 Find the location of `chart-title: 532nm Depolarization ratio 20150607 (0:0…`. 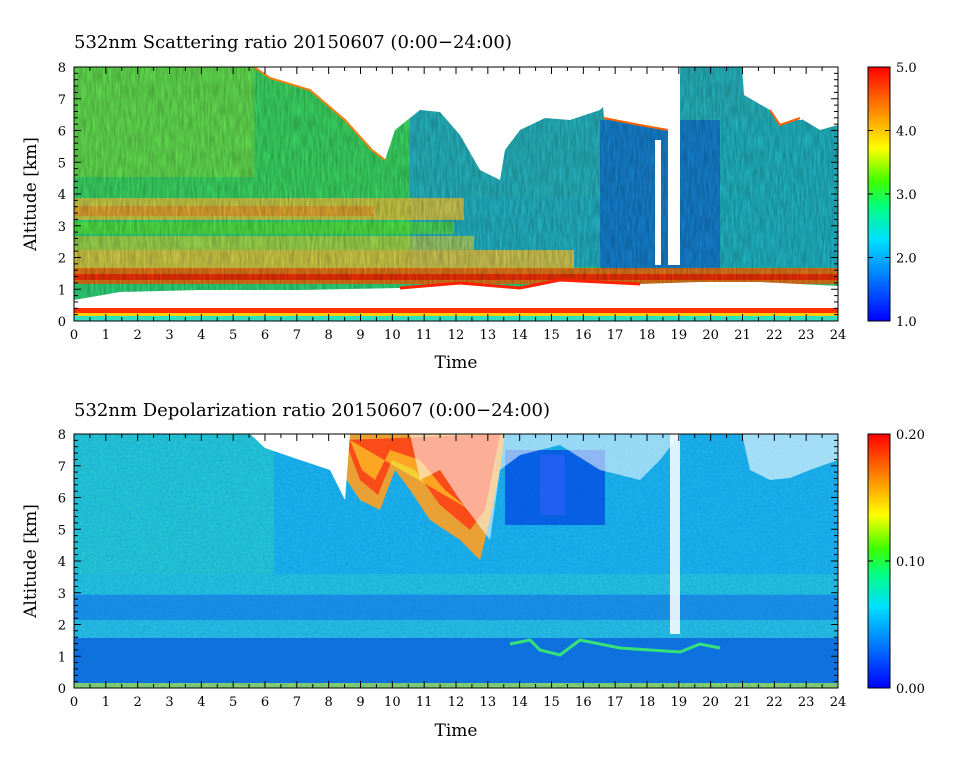

chart-title: 532nm Depolarization ratio 20150607 (0:0… is located at coordinates (312, 410).